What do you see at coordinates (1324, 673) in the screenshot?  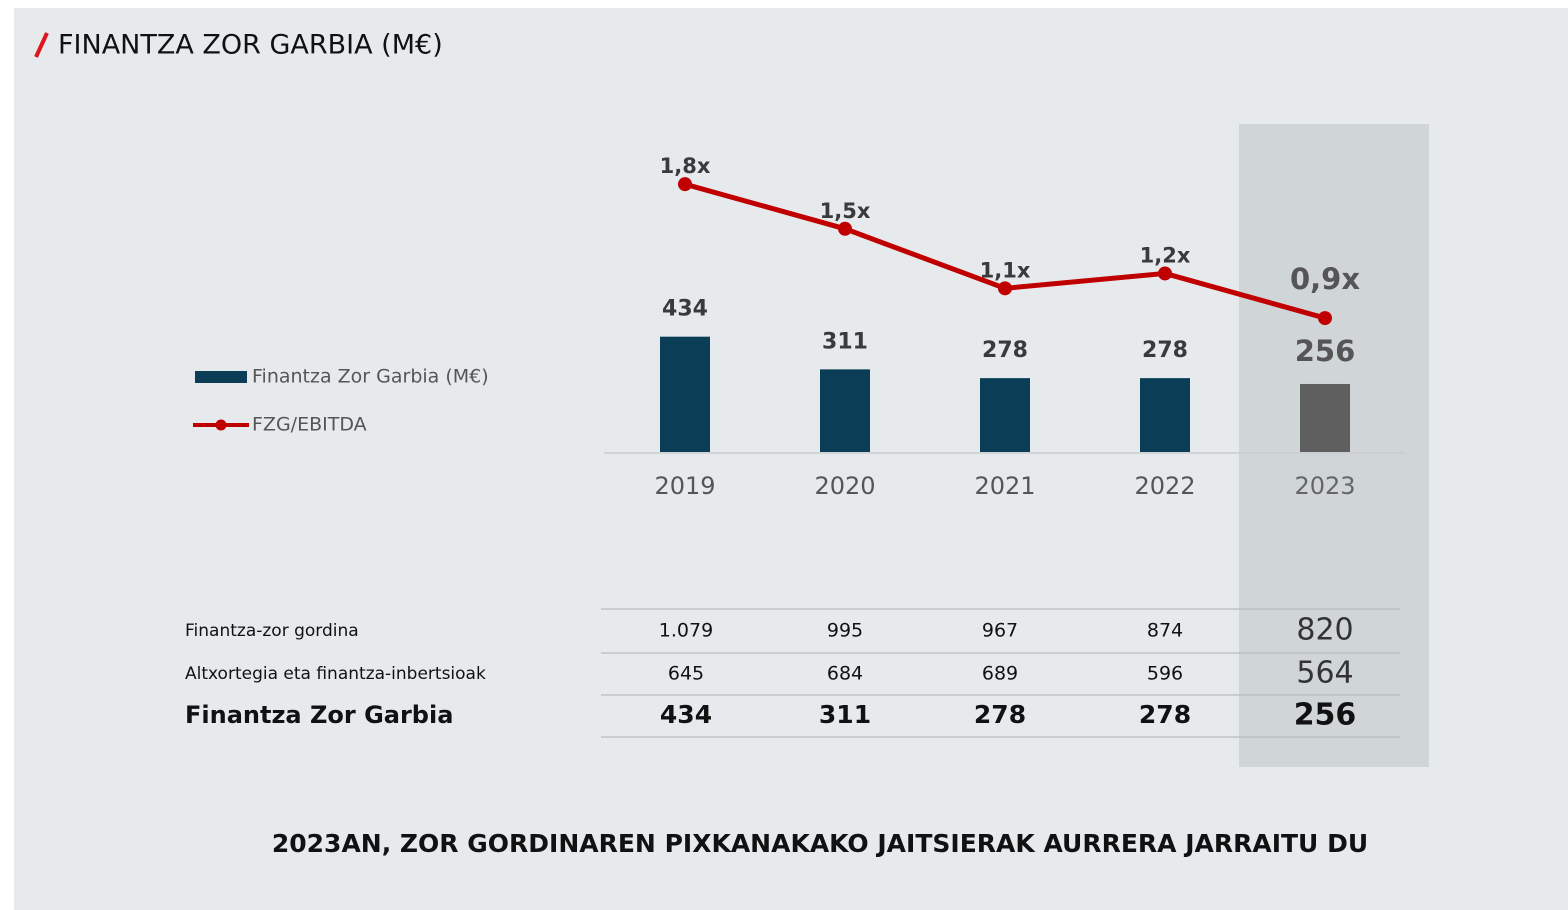 I see `table-cell: 564` at bounding box center [1324, 673].